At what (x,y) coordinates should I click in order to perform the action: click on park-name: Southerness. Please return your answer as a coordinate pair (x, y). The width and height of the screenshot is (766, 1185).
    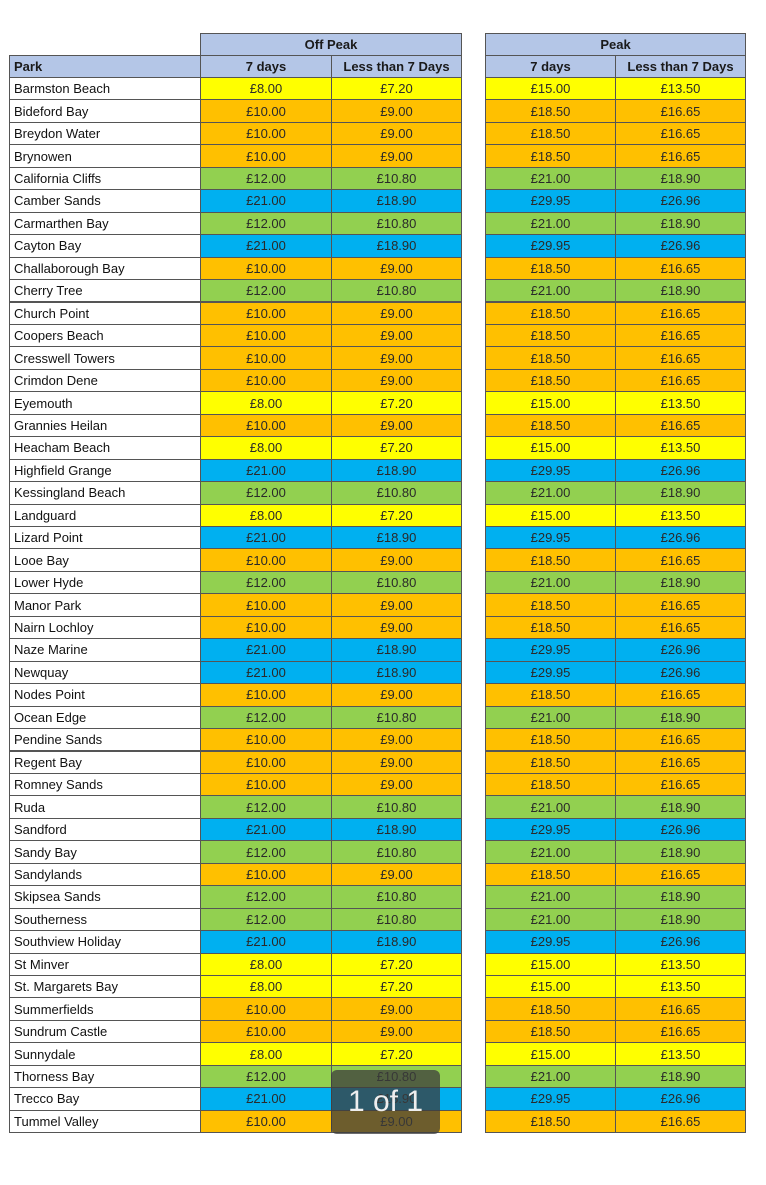
    Looking at the image, I should click on (105, 919).